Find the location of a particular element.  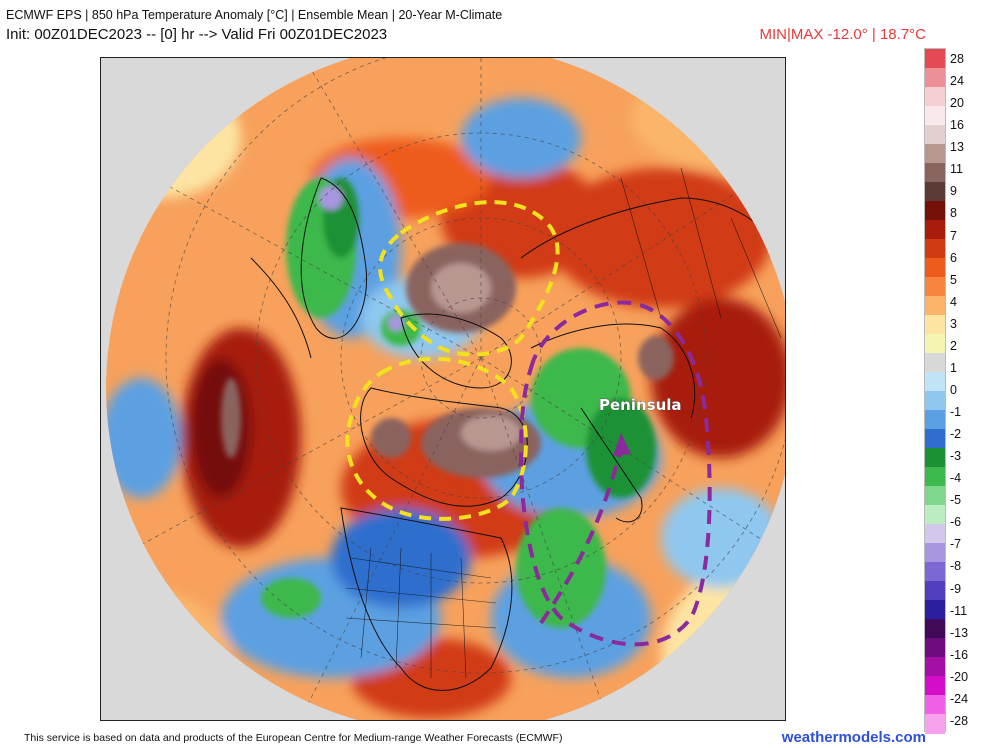

colorbar-tick-label: 2 is located at coordinates (953, 345).